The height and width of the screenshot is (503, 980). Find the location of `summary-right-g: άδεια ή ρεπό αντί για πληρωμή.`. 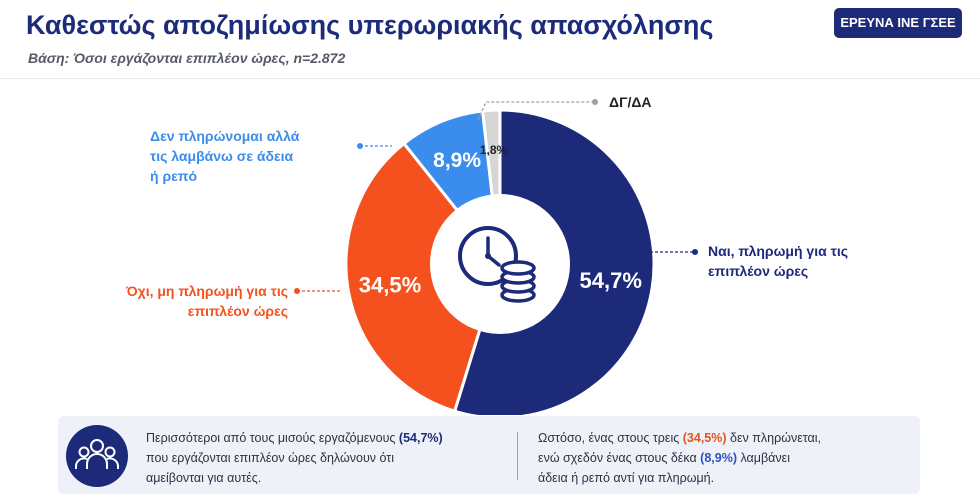

summary-right-g: άδεια ή ρεπό αντί για πληρωμή. is located at coordinates (723, 478).